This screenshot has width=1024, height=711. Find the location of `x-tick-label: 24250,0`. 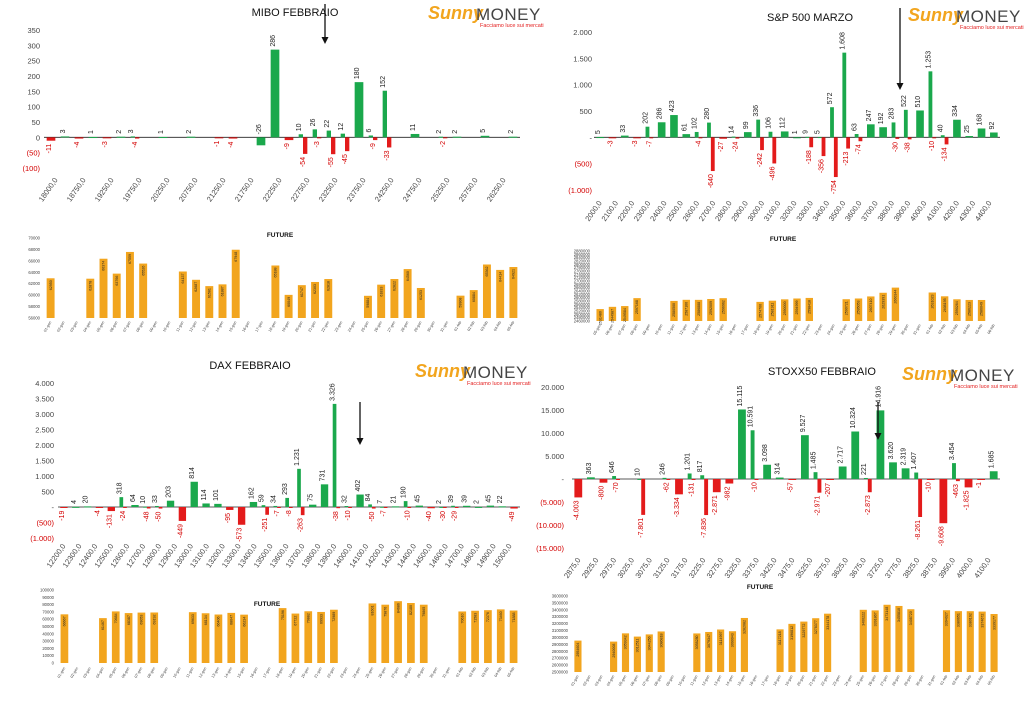

x-tick-label: 24250,0 is located at coordinates (384, 189).